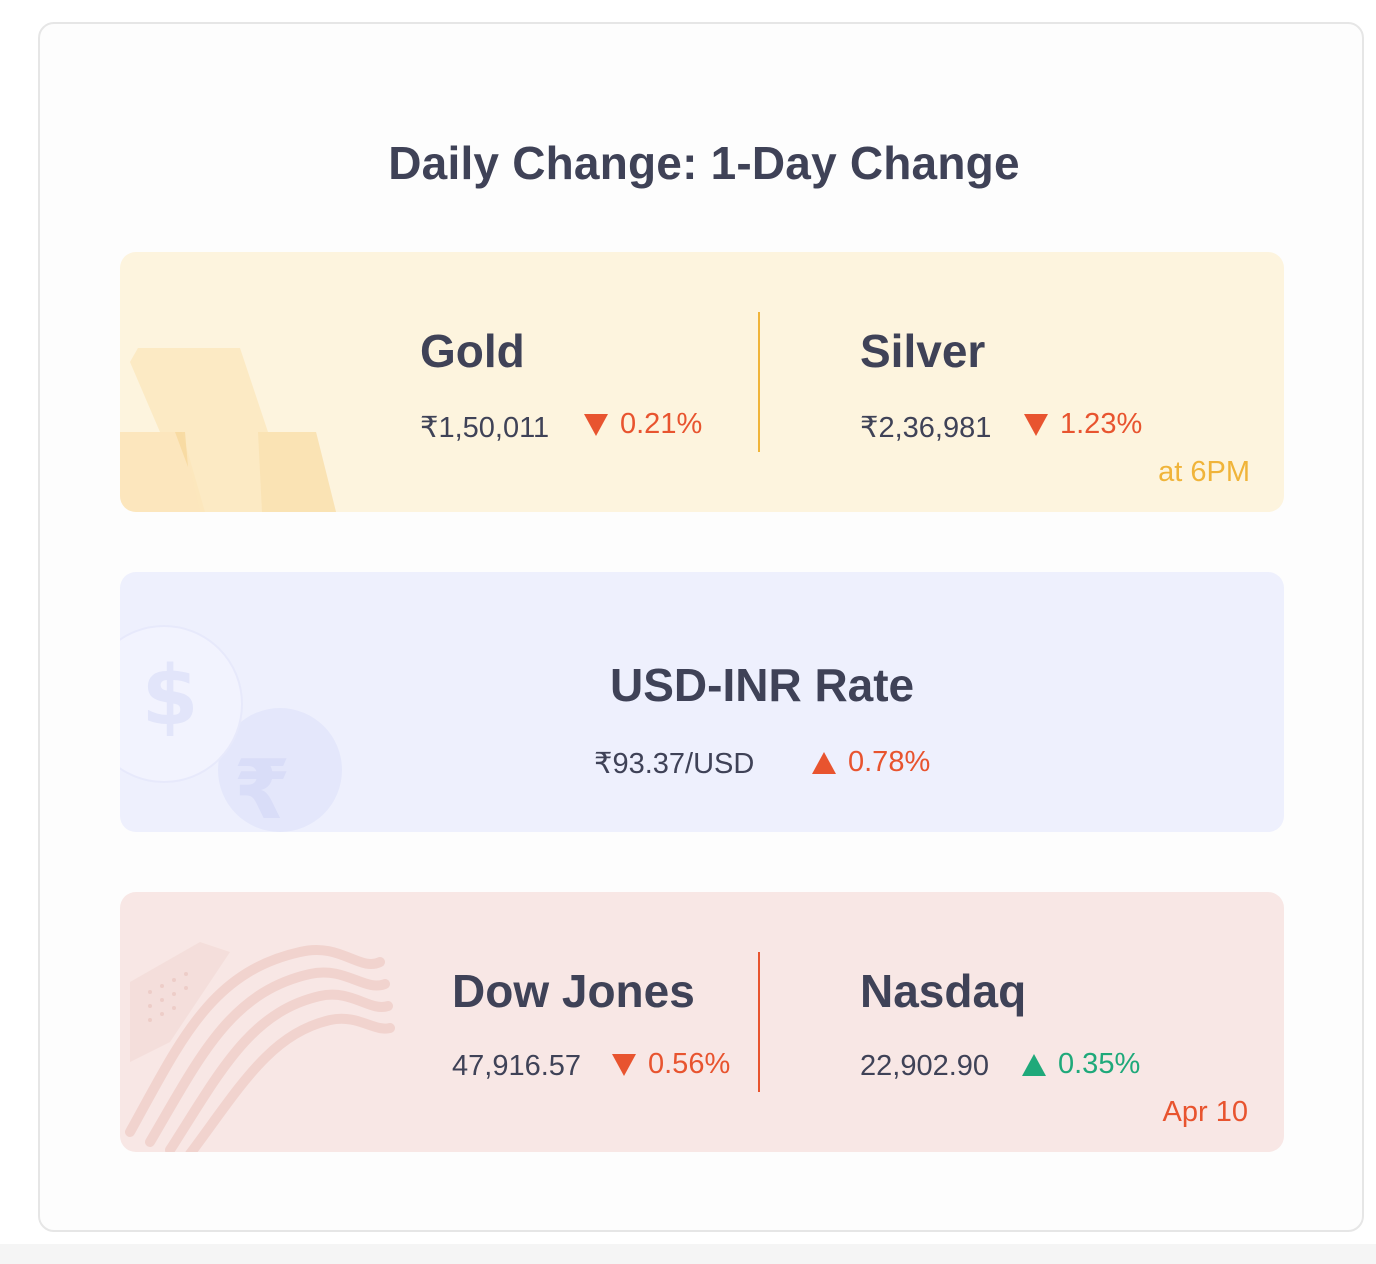  I want to click on us-markets-timestamp: Apr 10, so click(1205, 1112).